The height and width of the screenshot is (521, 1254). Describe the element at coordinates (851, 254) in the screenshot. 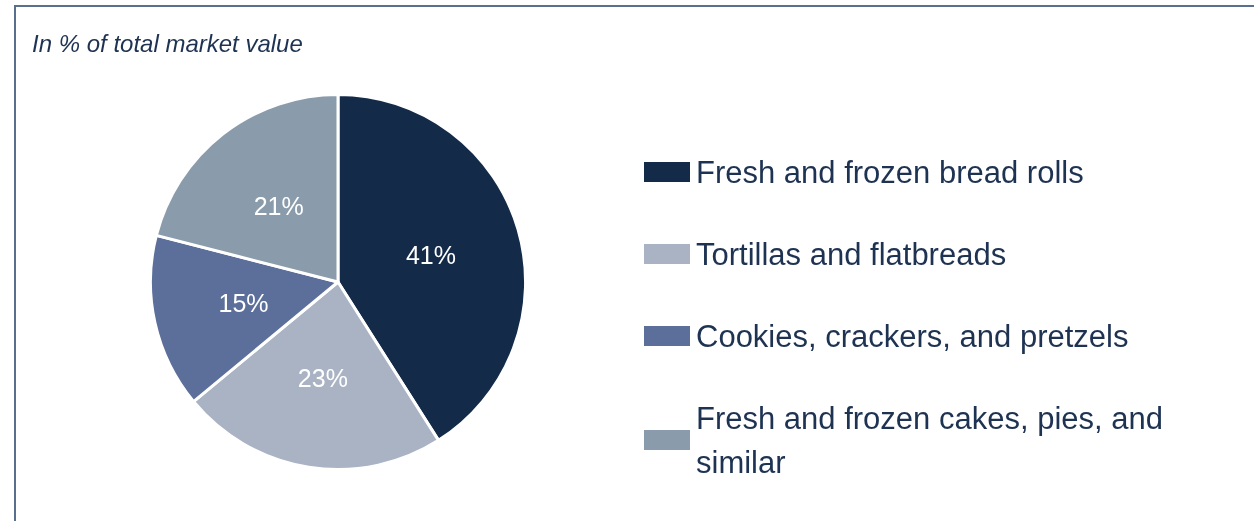

I see `legend-label: Tortillas and flatbreads` at that location.